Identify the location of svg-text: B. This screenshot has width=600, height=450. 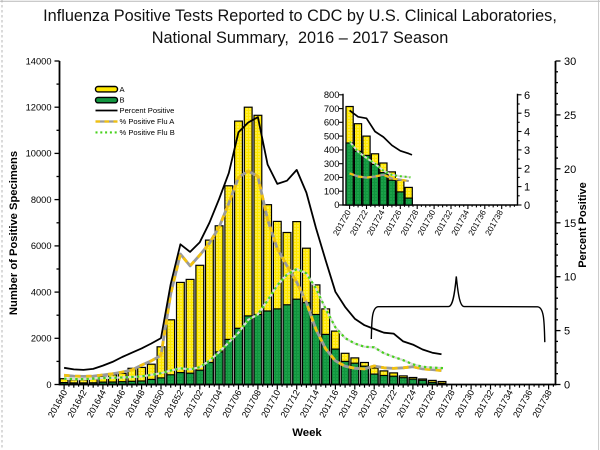
(122, 100).